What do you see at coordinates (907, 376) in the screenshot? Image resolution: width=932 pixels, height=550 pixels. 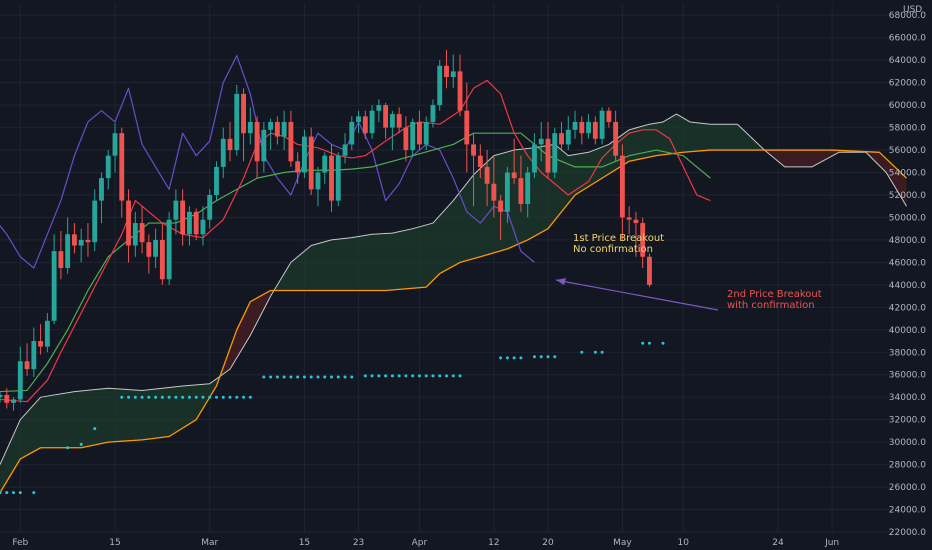 I see `y-tick-label: 36000.0` at bounding box center [907, 376].